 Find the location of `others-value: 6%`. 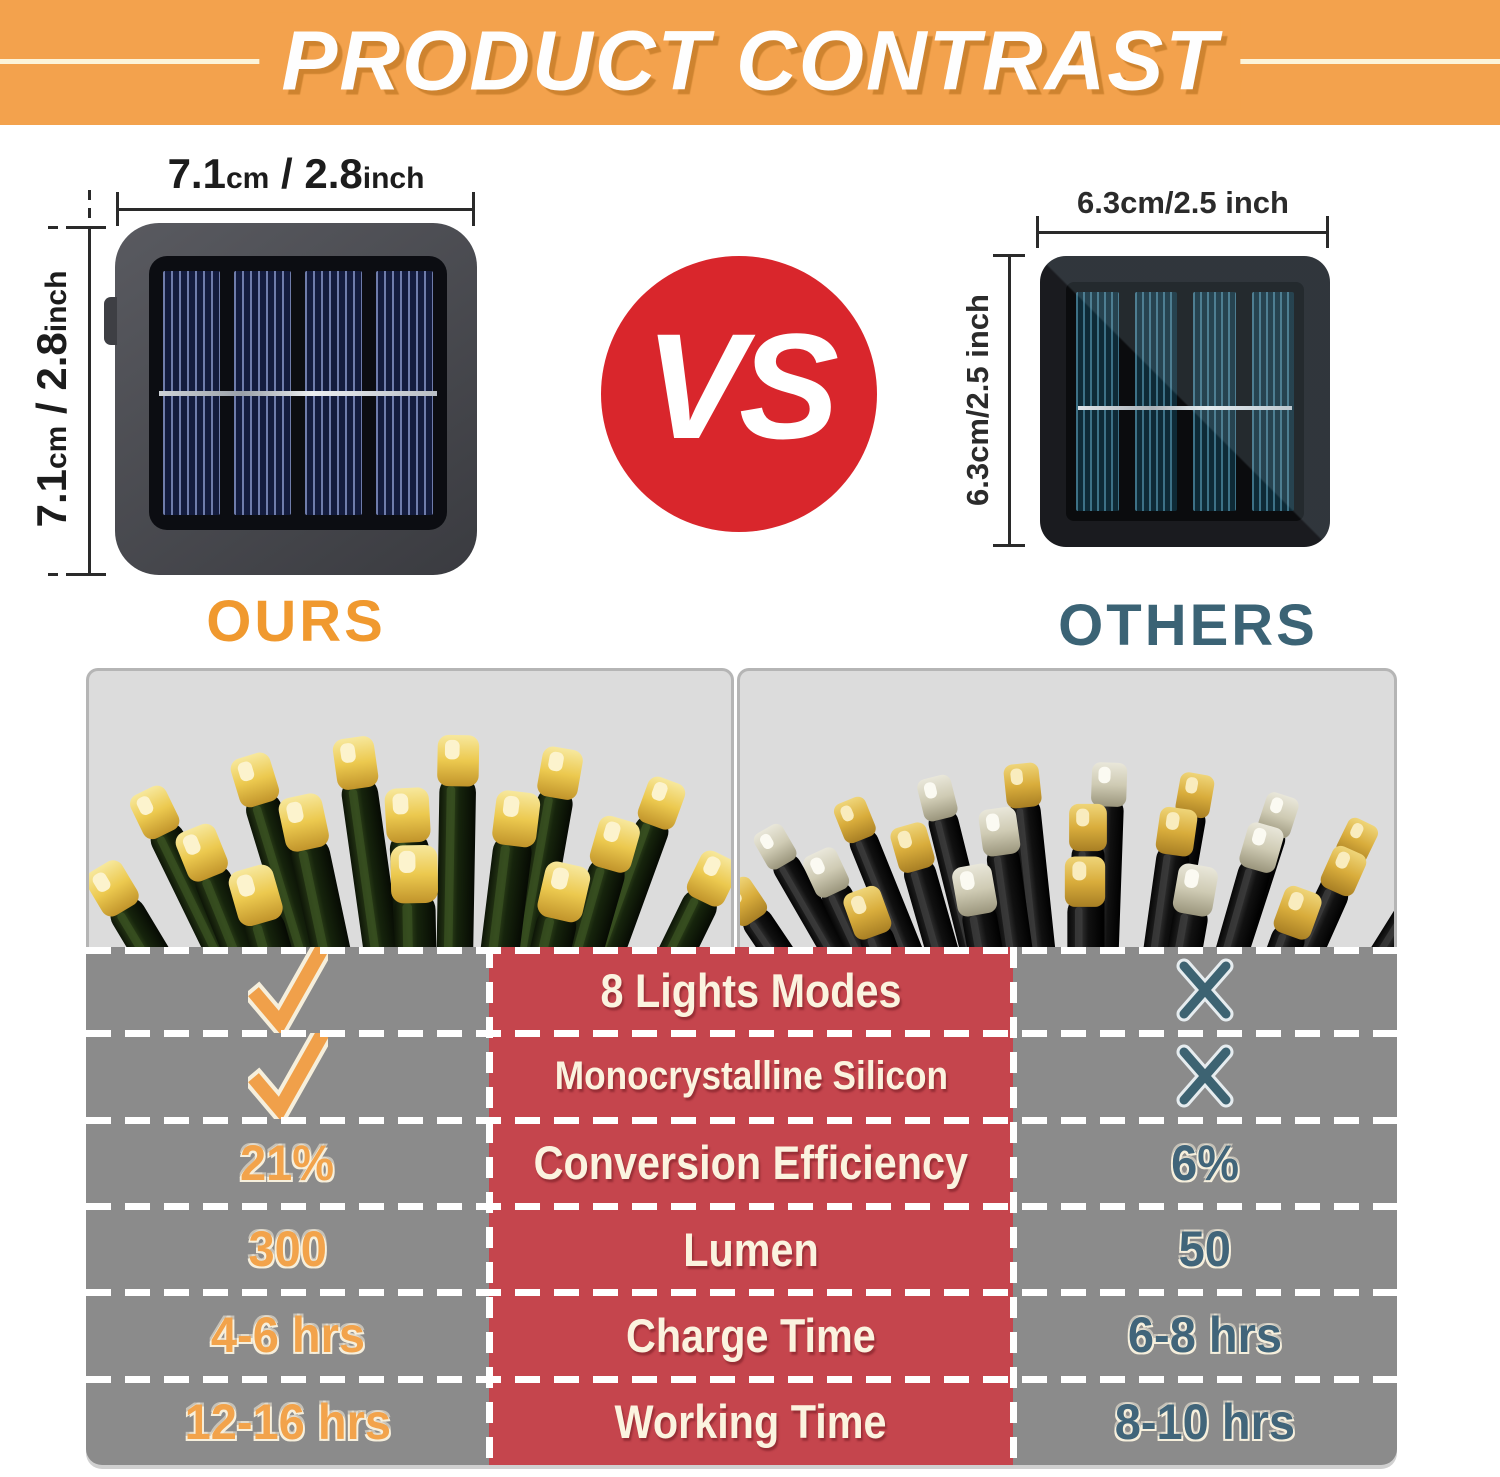

others-value: 6% is located at coordinates (1205, 1162).